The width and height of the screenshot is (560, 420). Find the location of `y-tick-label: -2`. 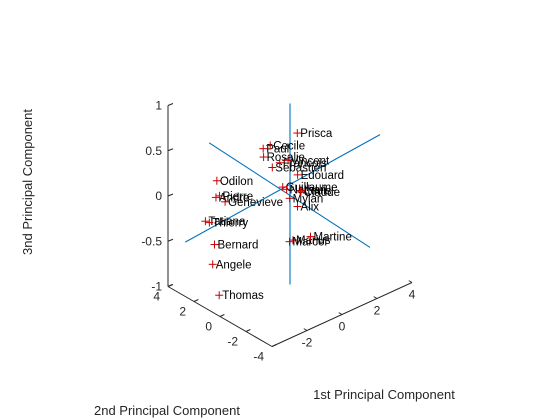

y-tick-label: -2 is located at coordinates (232, 342).